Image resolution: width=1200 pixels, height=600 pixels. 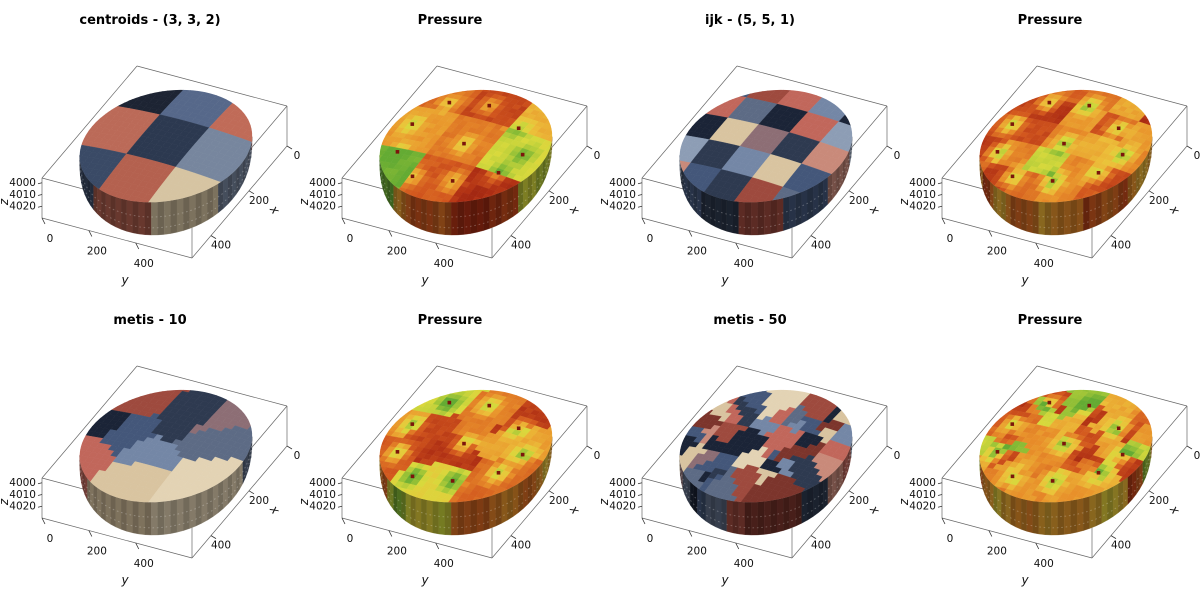 What do you see at coordinates (150, 20) in the screenshot?
I see `subplot-title: centroids - (3, 3, 2)` at bounding box center [150, 20].